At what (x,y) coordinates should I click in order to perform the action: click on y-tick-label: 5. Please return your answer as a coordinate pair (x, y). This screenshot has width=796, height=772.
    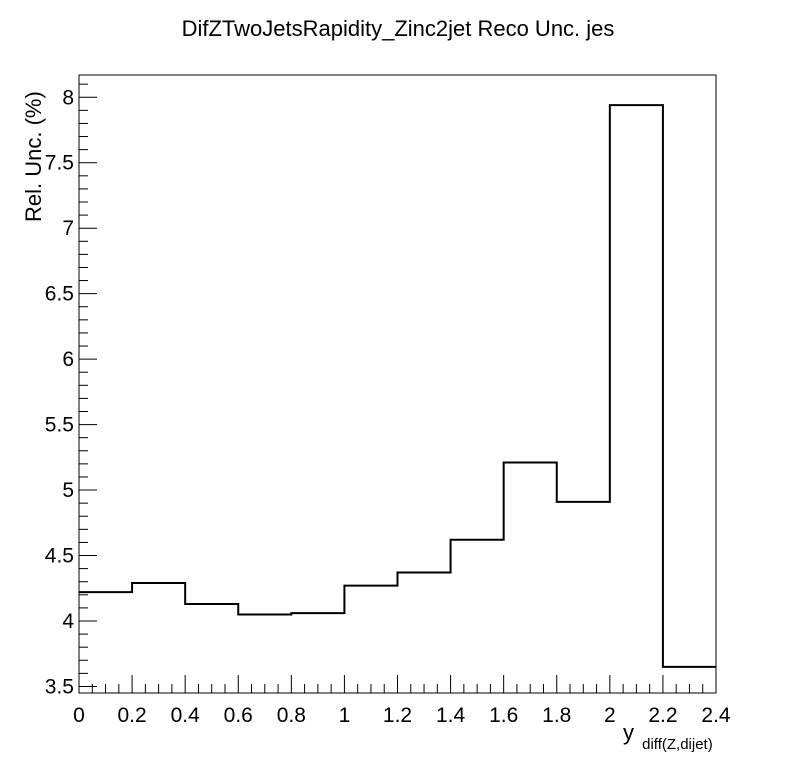
    Looking at the image, I should click on (68, 490).